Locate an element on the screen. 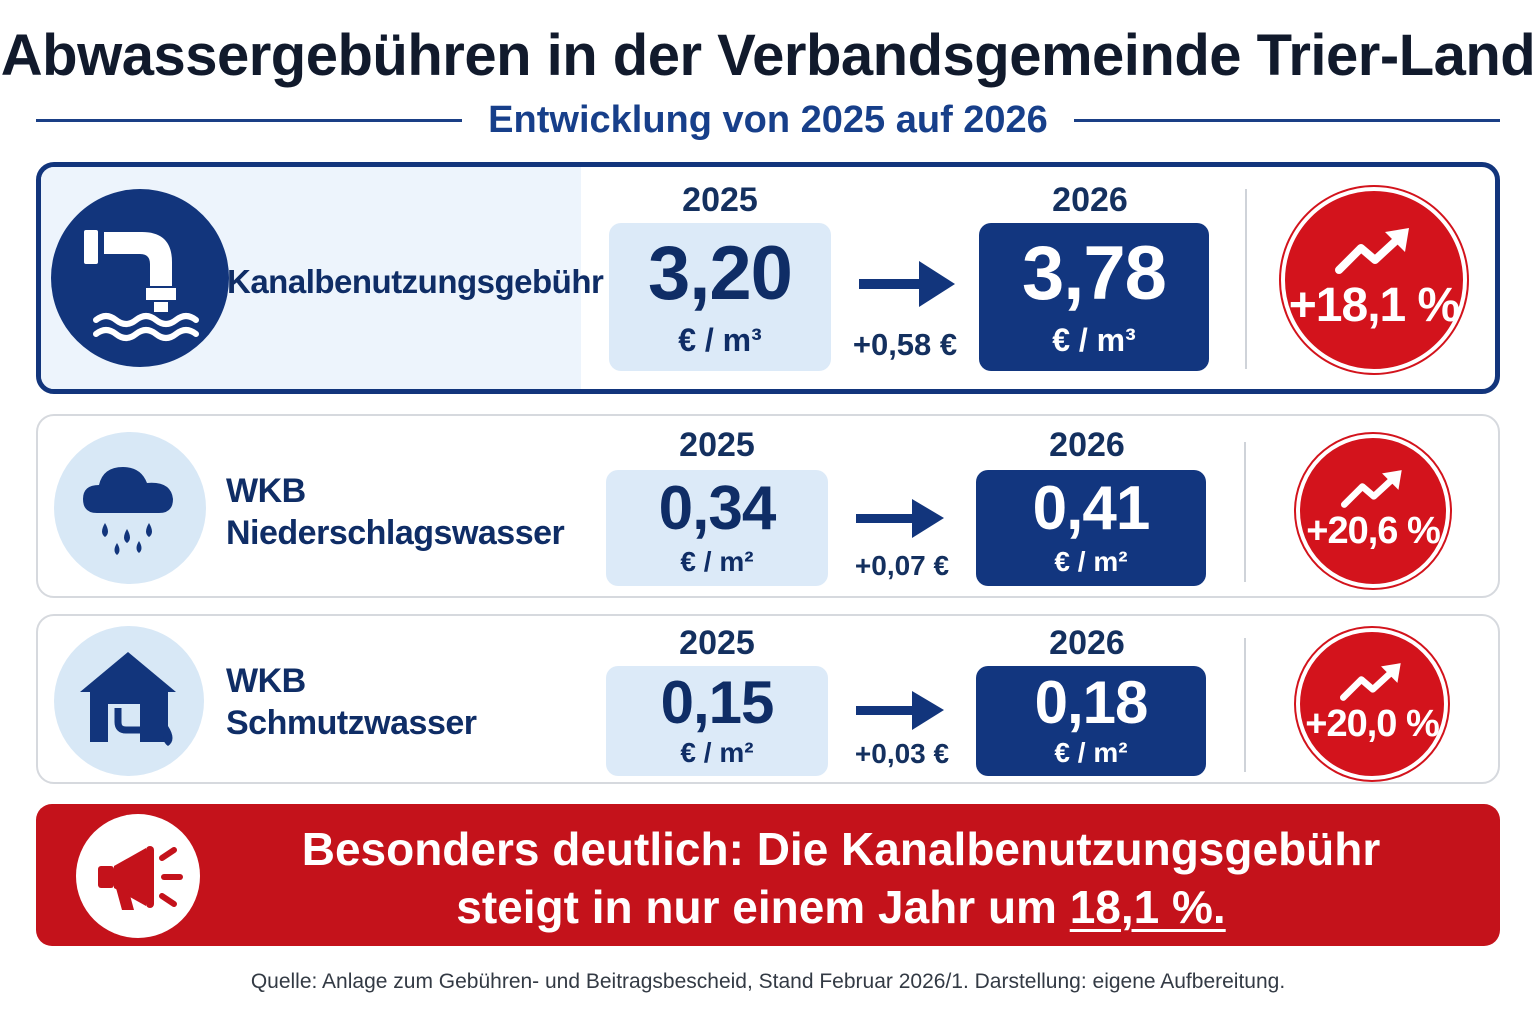 This screenshot has height=1024, width=1536. subtitle-rule-right is located at coordinates (1286, 120).